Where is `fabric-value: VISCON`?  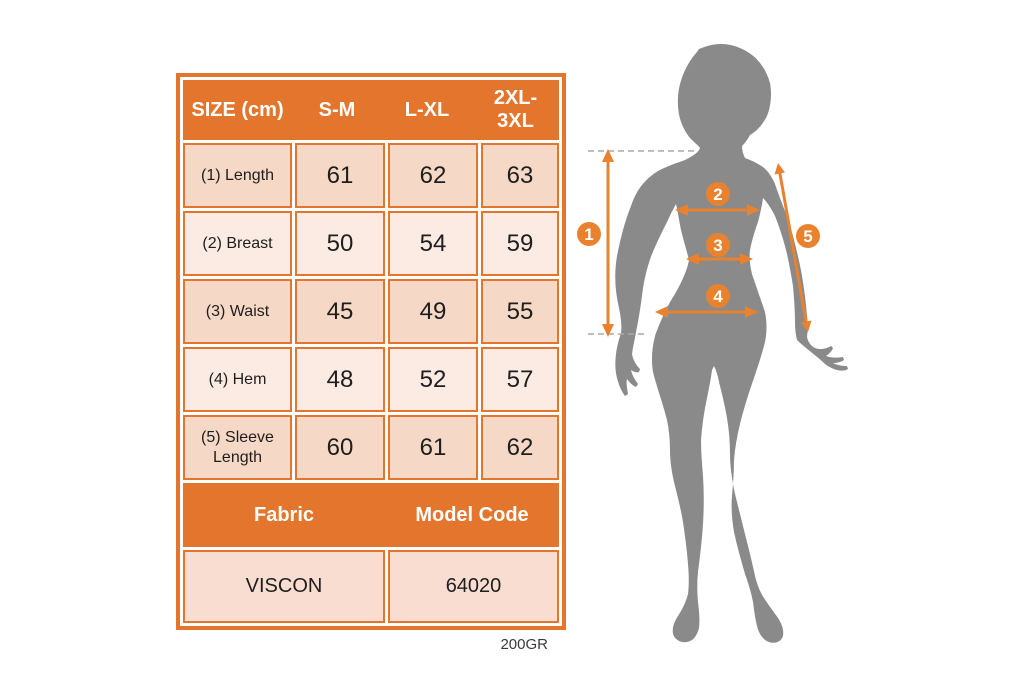
fabric-value: VISCON is located at coordinates (284, 586).